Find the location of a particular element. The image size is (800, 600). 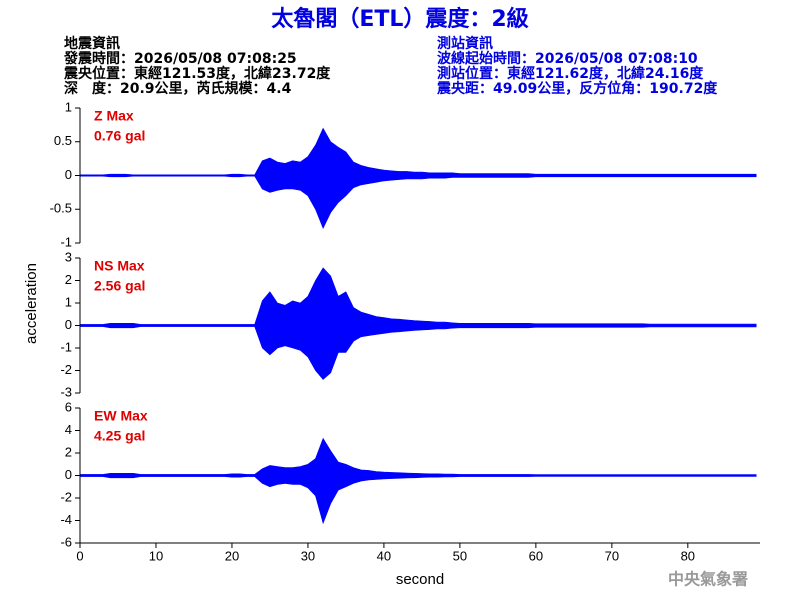

x-tick-label: 10 is located at coordinates (156, 555).